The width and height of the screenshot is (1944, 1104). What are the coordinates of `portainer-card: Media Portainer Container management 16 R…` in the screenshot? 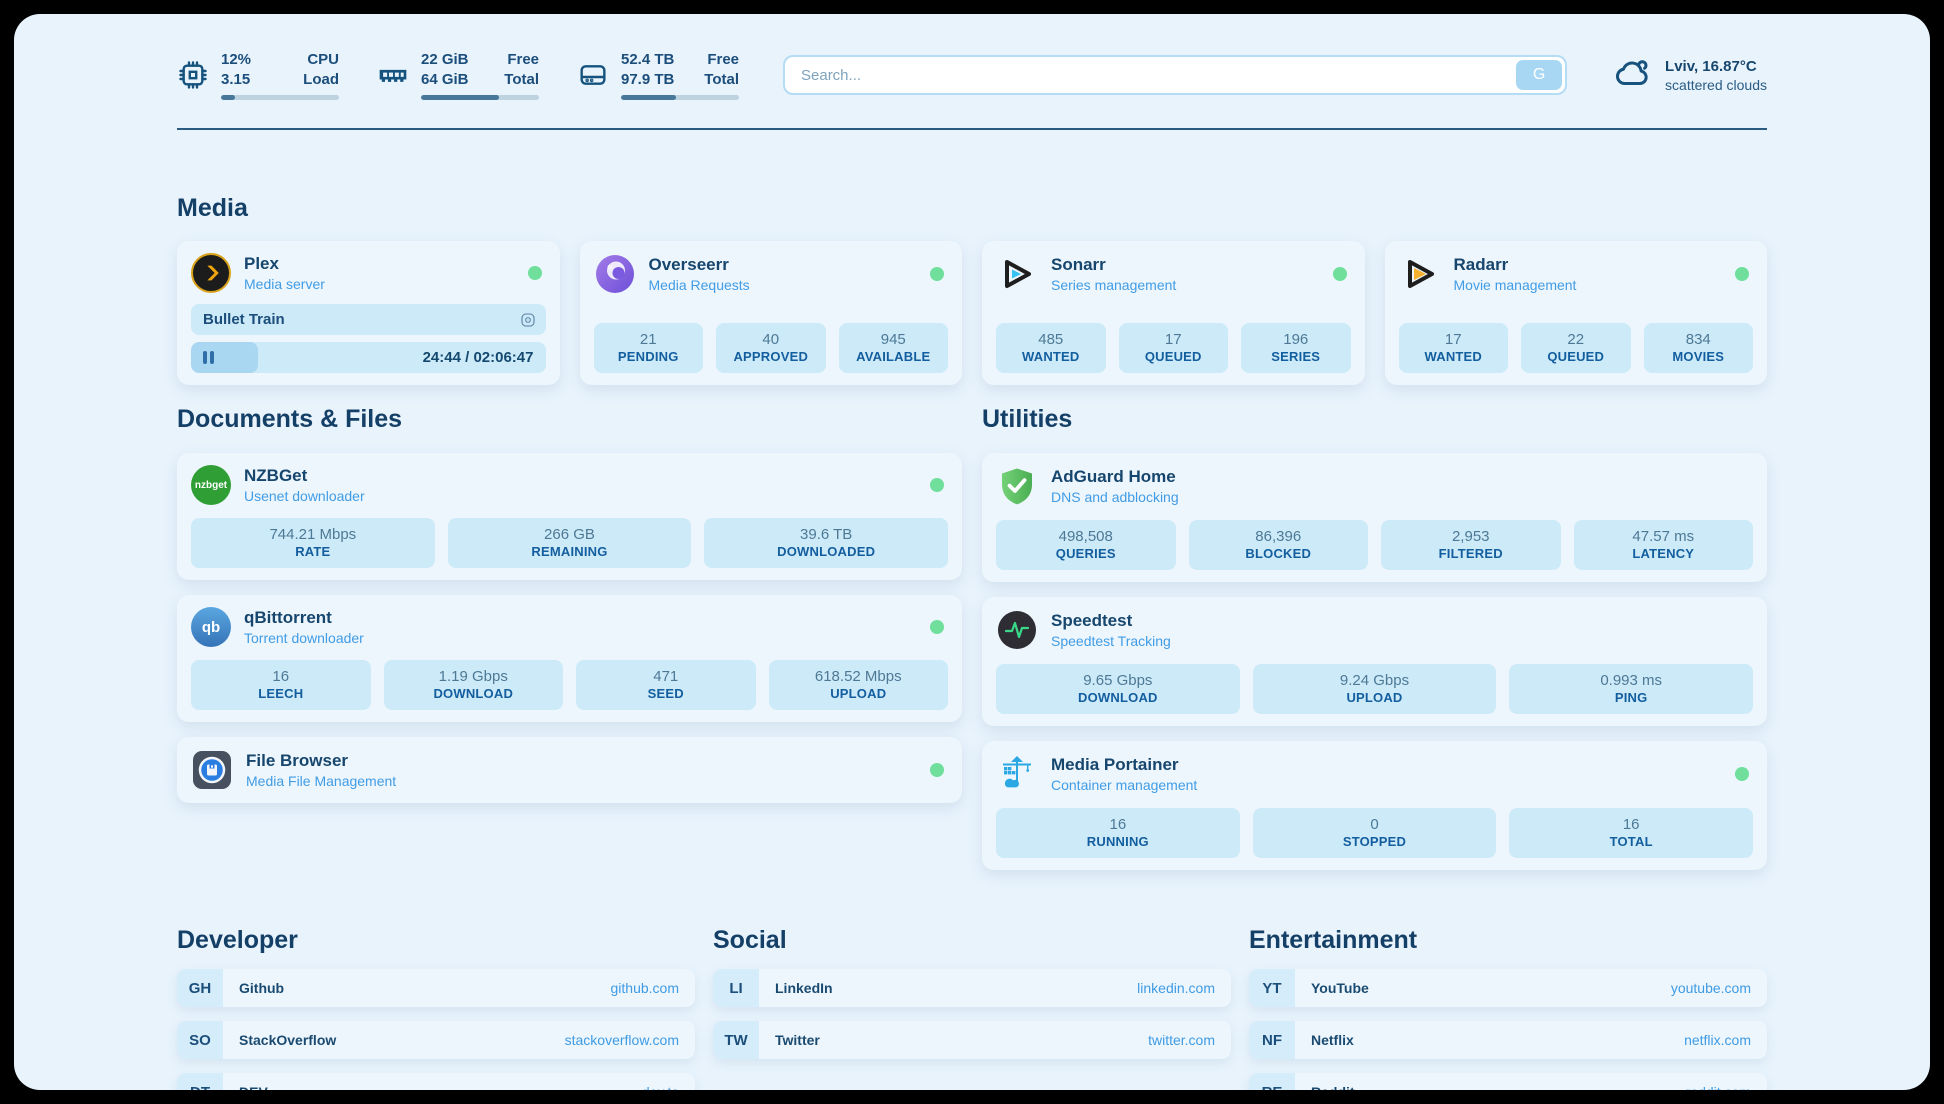 It's located at (1374, 805).